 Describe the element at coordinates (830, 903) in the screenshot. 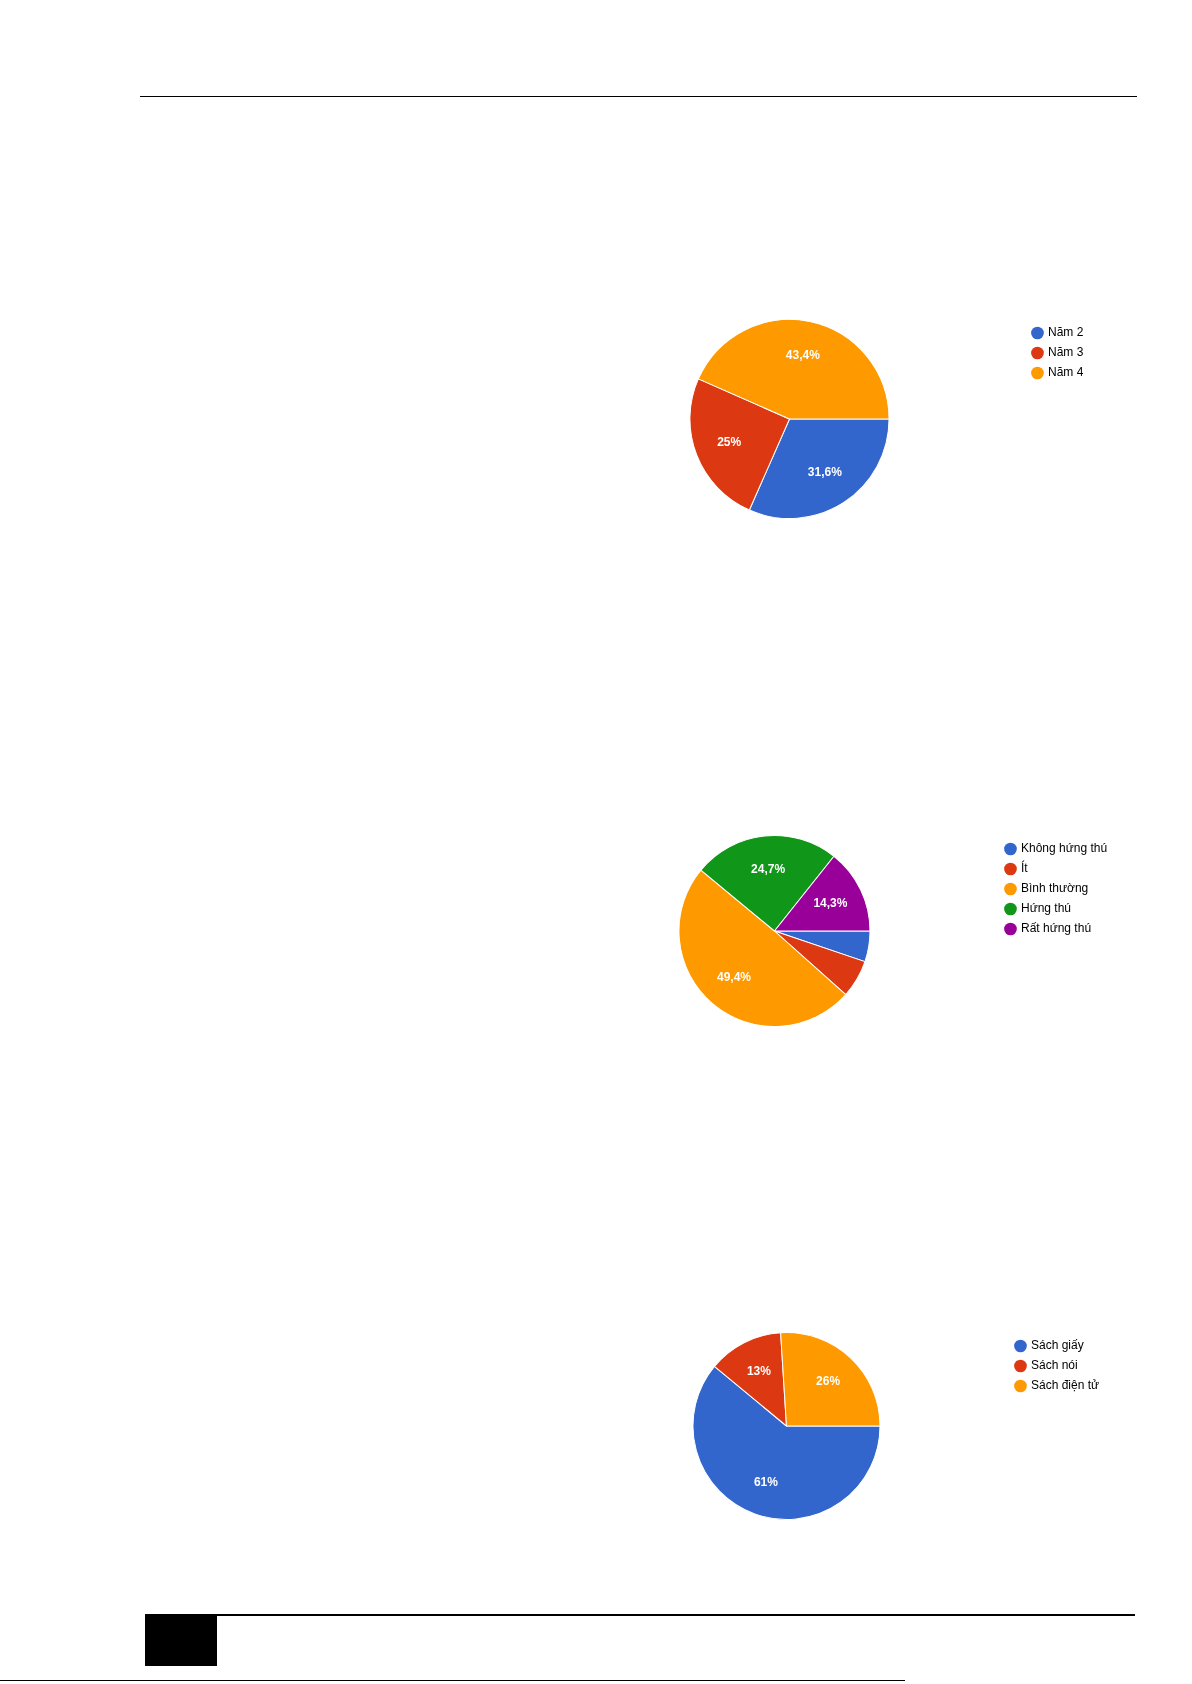

I see `data-label: 14,3%` at that location.